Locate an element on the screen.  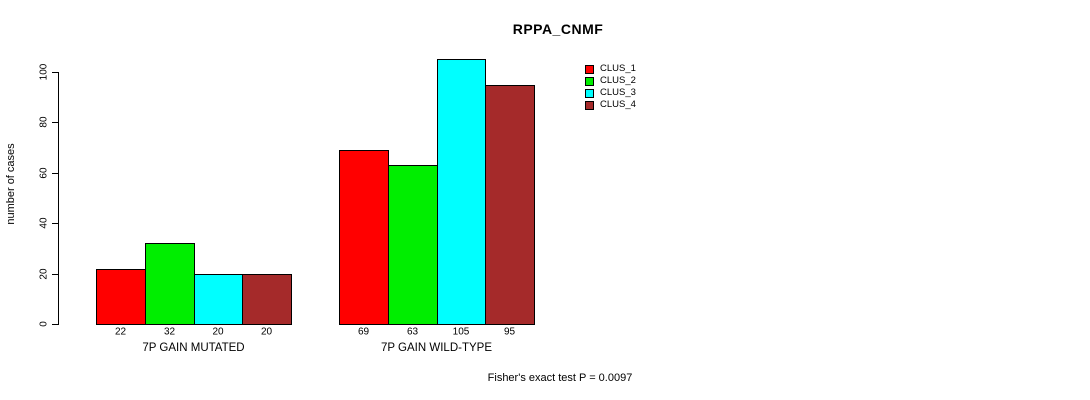
y-axis-label: number of cases is located at coordinates (11, 184).